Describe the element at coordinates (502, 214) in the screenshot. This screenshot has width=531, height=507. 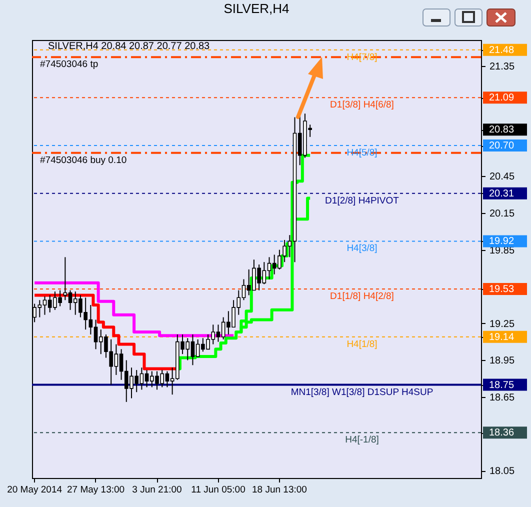
I see `y-tick-label: 20.15` at that location.